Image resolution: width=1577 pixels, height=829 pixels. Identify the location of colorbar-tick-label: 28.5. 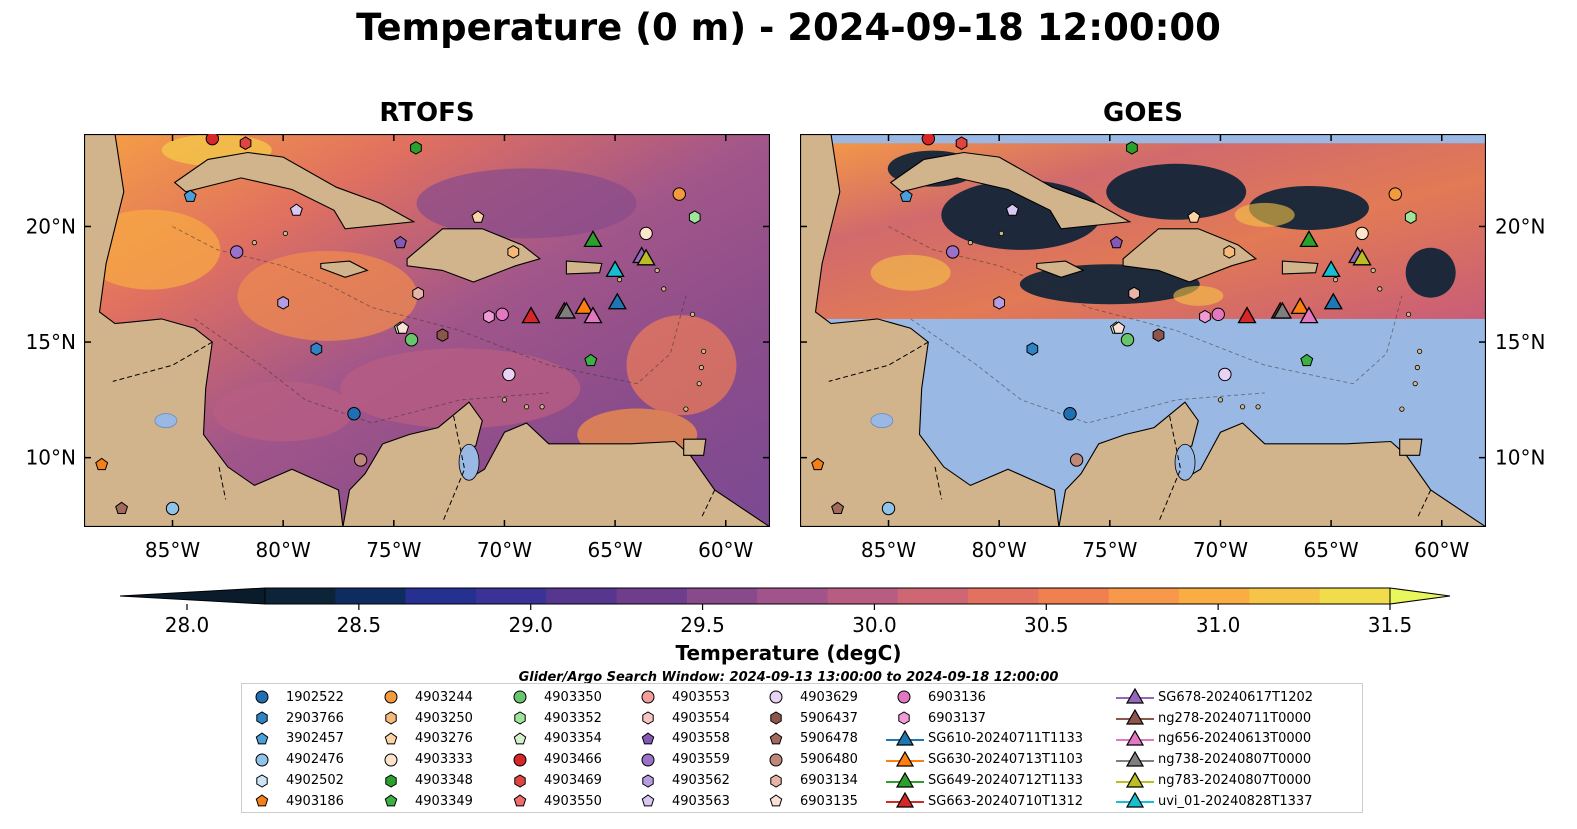
(359, 625).